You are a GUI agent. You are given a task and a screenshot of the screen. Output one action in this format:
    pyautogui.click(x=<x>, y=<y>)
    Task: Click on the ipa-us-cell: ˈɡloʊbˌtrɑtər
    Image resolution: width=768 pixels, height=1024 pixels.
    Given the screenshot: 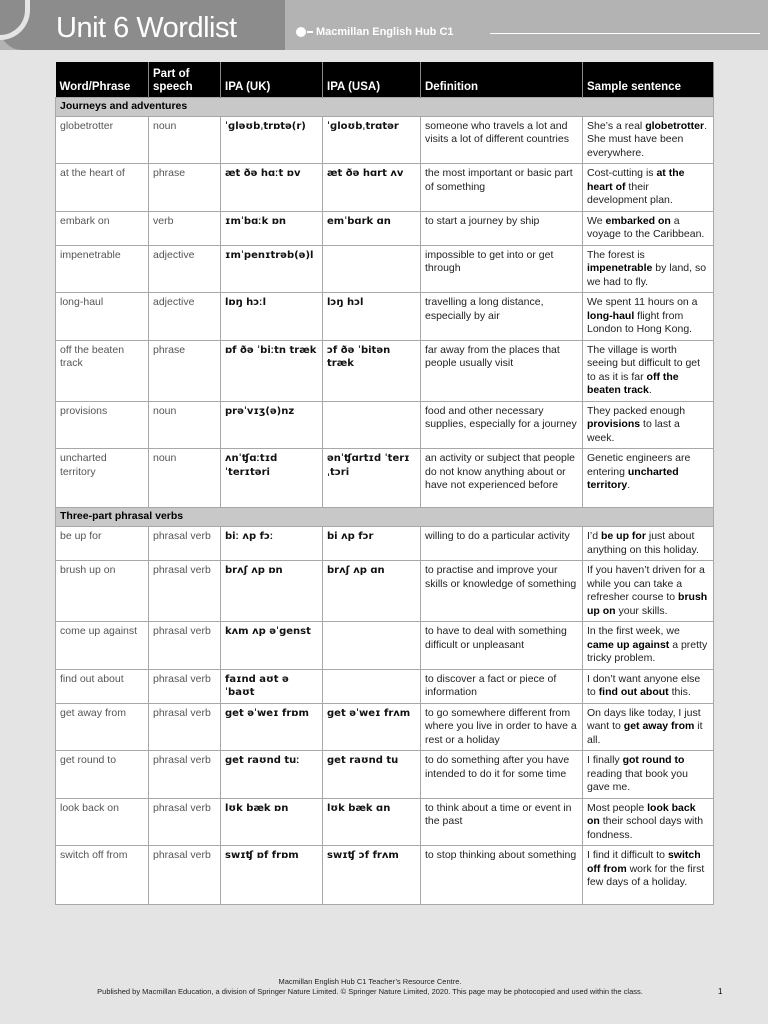 What is the action you would take?
    pyautogui.click(x=371, y=139)
    